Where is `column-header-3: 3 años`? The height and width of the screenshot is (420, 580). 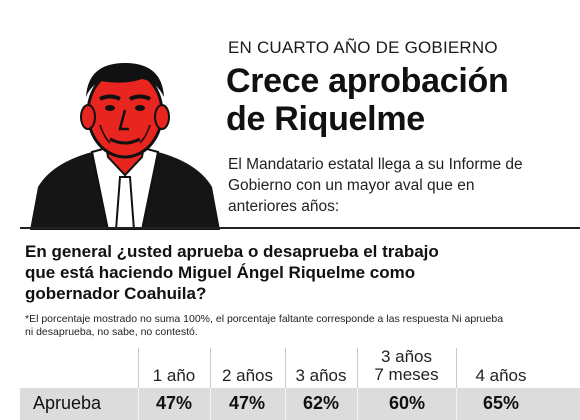
column-header-3: 3 años is located at coordinates (321, 375).